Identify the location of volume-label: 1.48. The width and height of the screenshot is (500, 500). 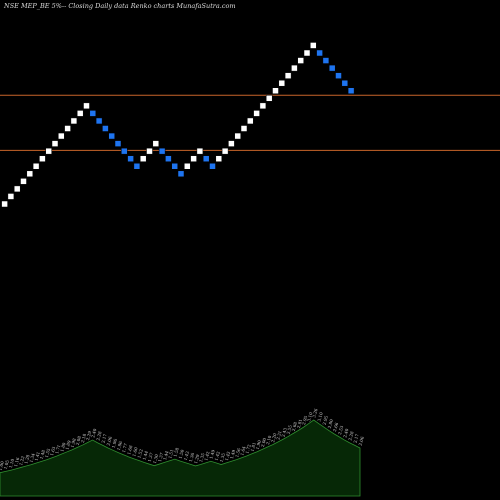
(42, 454).